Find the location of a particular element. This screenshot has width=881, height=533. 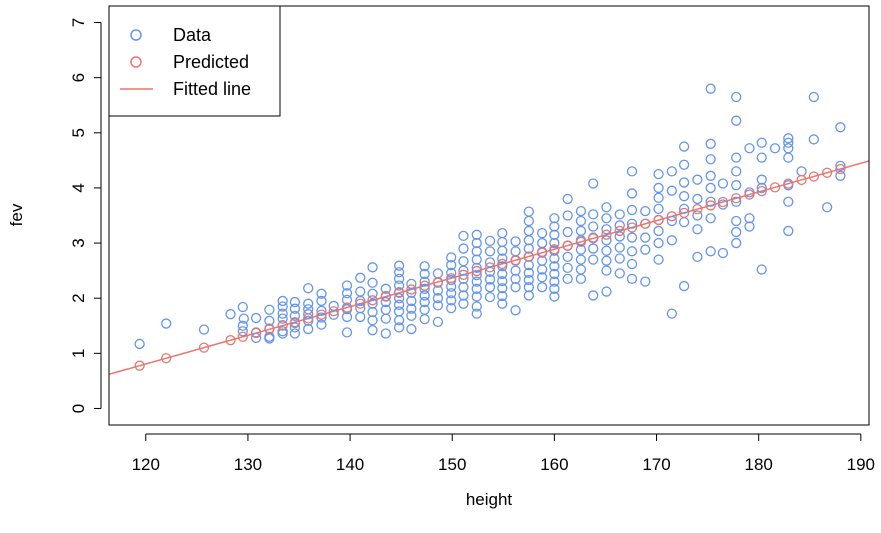

y-axis: 0 1 2 3 4 5 6 7 is located at coordinates (85, 215).